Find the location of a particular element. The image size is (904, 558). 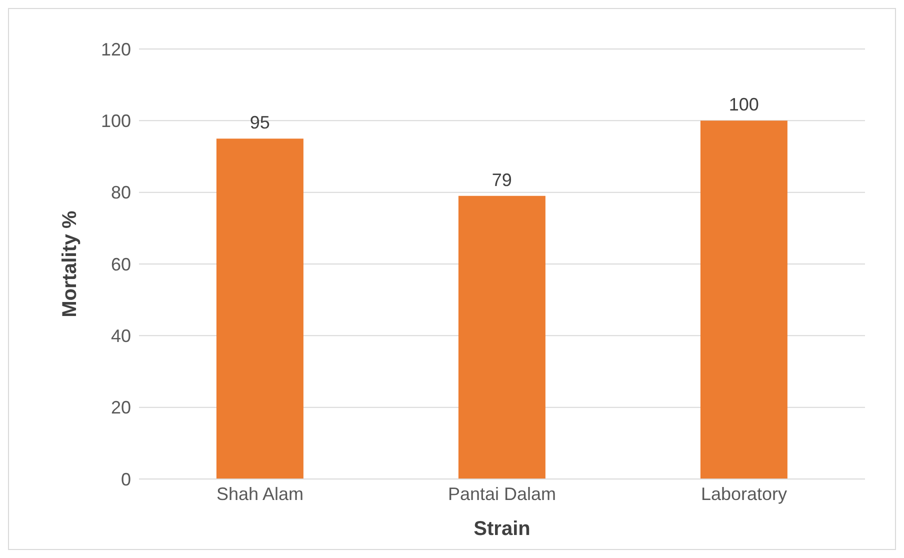

y-tick-label: 40 is located at coordinates (120, 336).